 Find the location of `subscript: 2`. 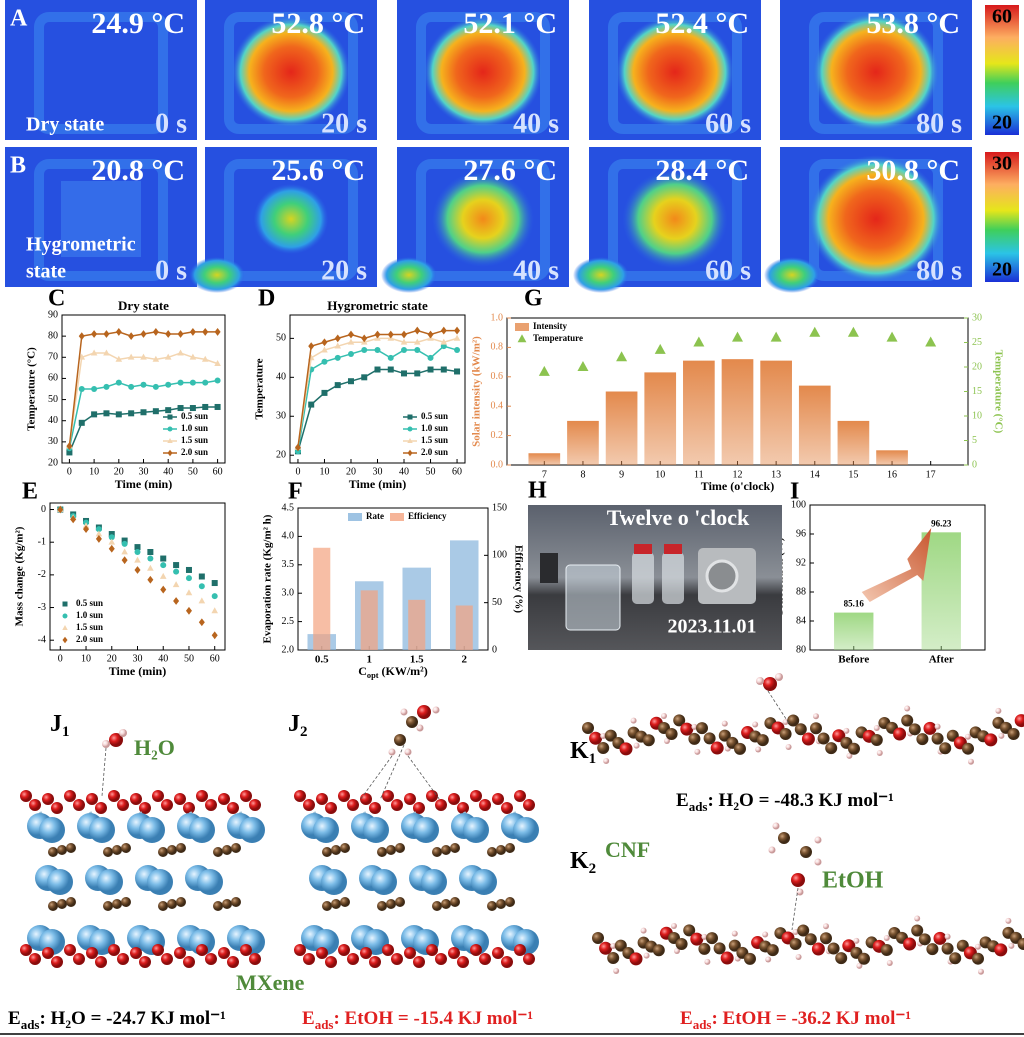

subscript: 2 is located at coordinates (593, 869).